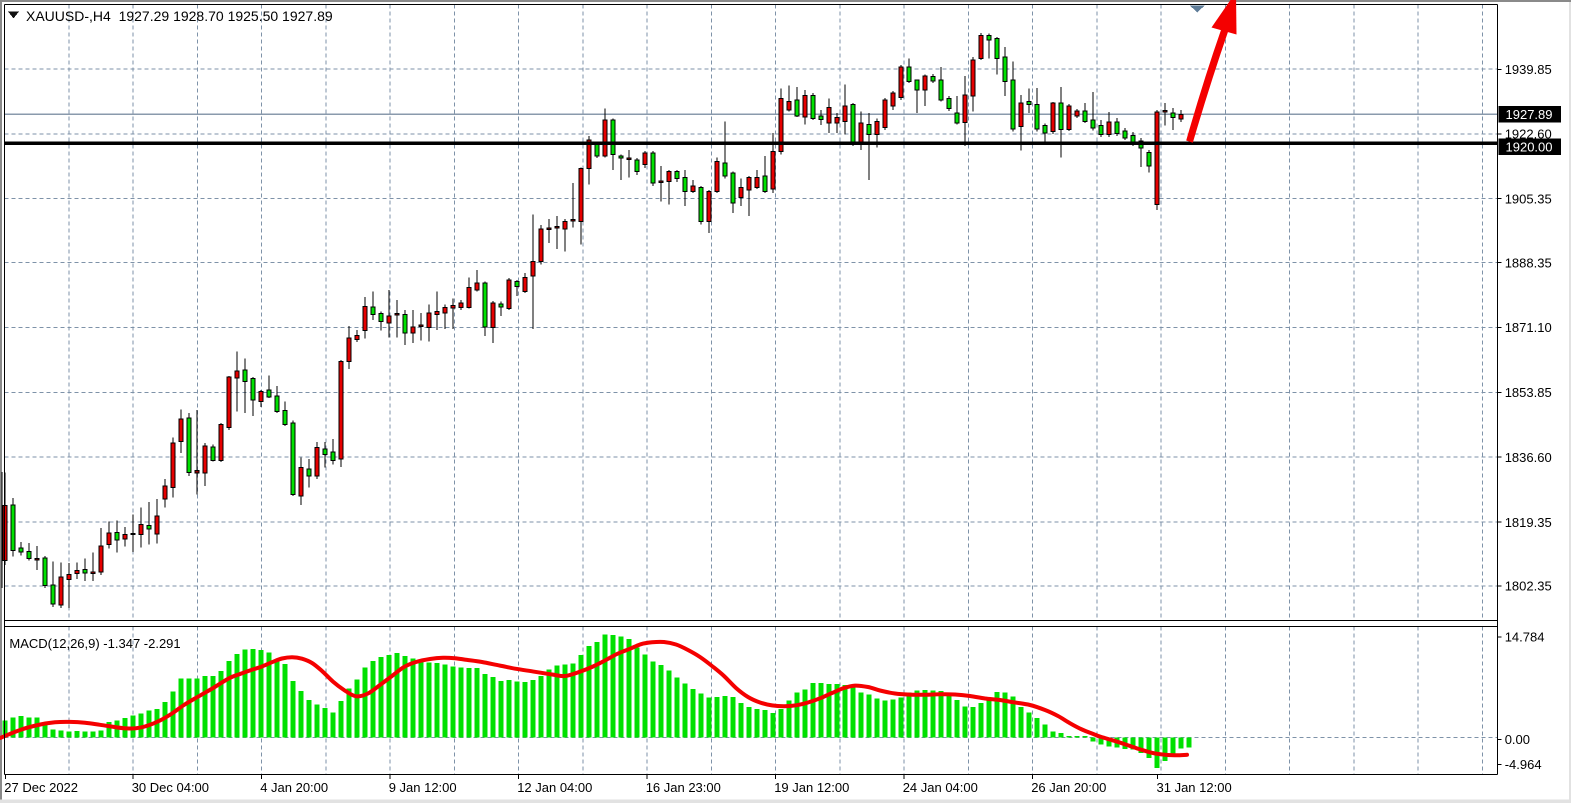 Image resolution: width=1571 pixels, height=803 pixels. I want to click on svg-text: 27 Dec 2022, so click(41, 787).